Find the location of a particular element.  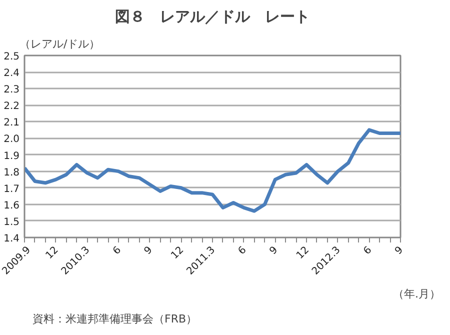

y-tick-label: 2.2 is located at coordinates (12, 106).